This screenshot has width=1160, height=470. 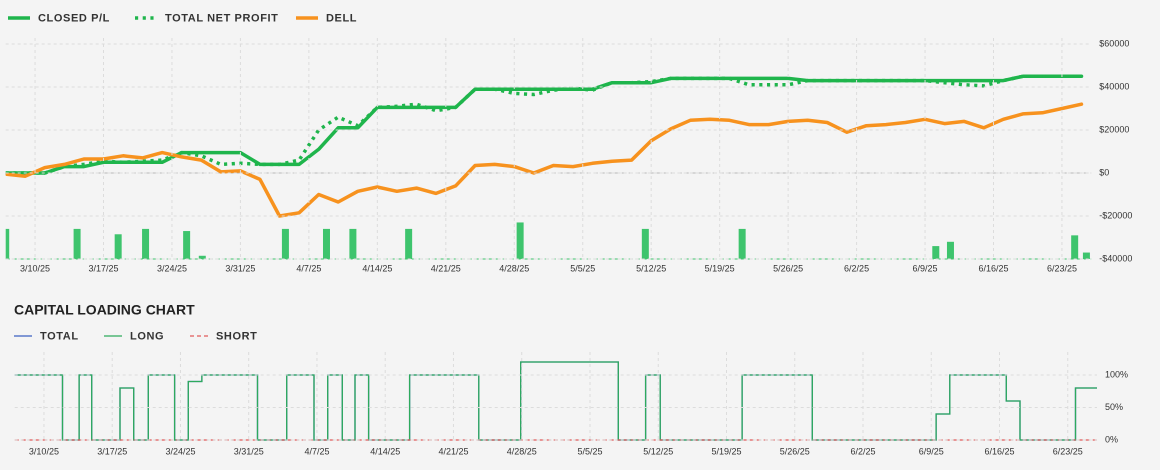 What do you see at coordinates (1111, 439) in the screenshot?
I see `y-tick-label: 0%` at bounding box center [1111, 439].